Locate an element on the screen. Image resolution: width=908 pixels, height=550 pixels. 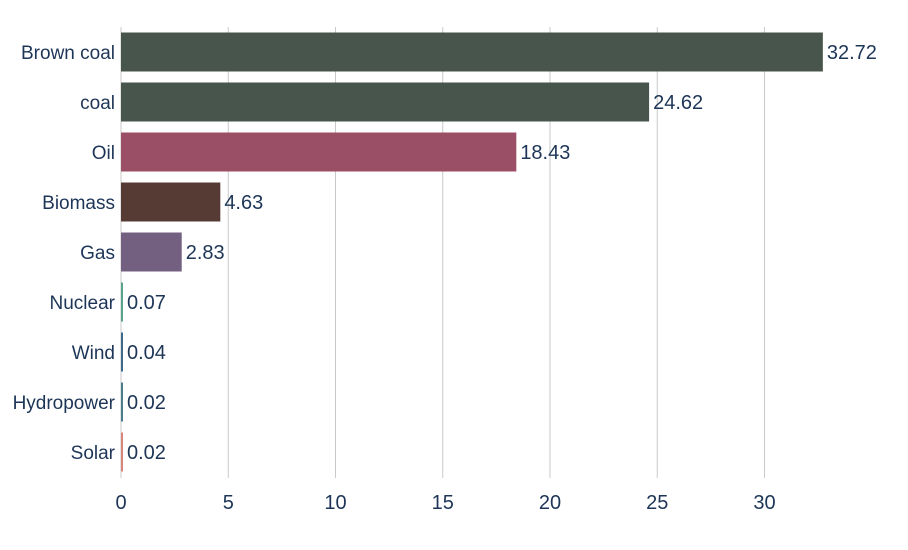
bar-coal is located at coordinates (385, 102).